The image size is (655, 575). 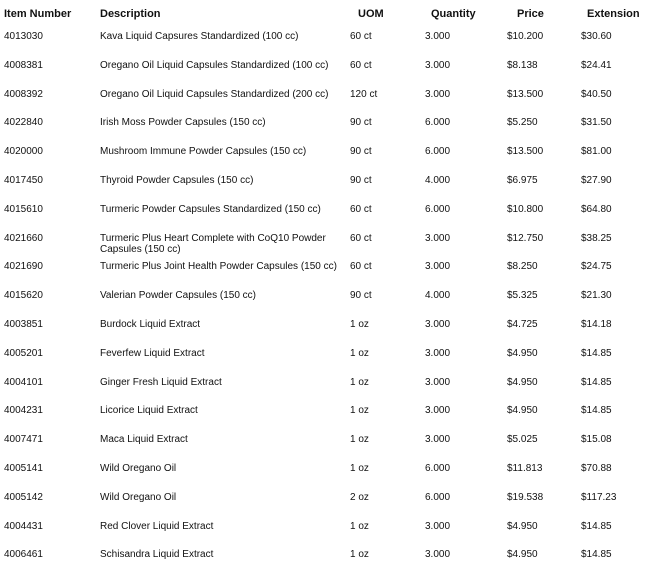 What do you see at coordinates (596, 267) in the screenshot?
I see `extension-cell: $24.75` at bounding box center [596, 267].